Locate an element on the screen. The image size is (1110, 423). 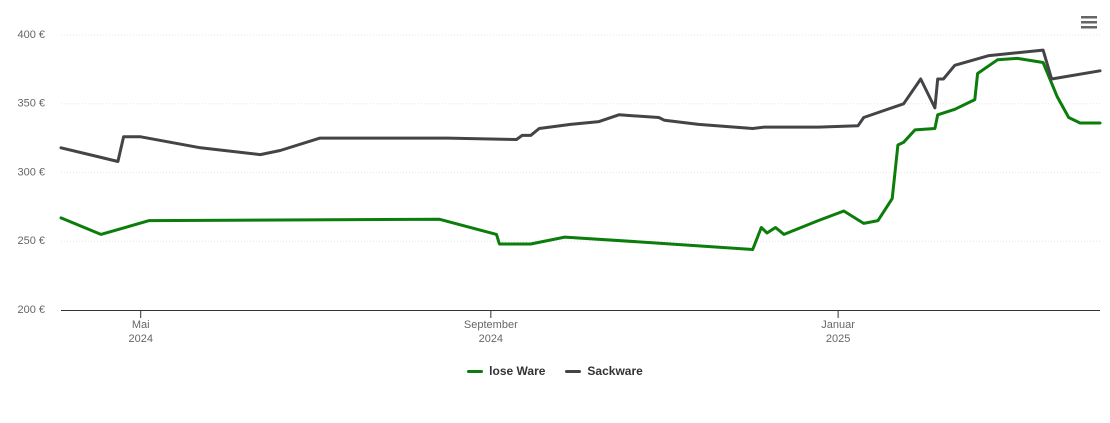
y-tick-label: 200 € is located at coordinates (31, 310).